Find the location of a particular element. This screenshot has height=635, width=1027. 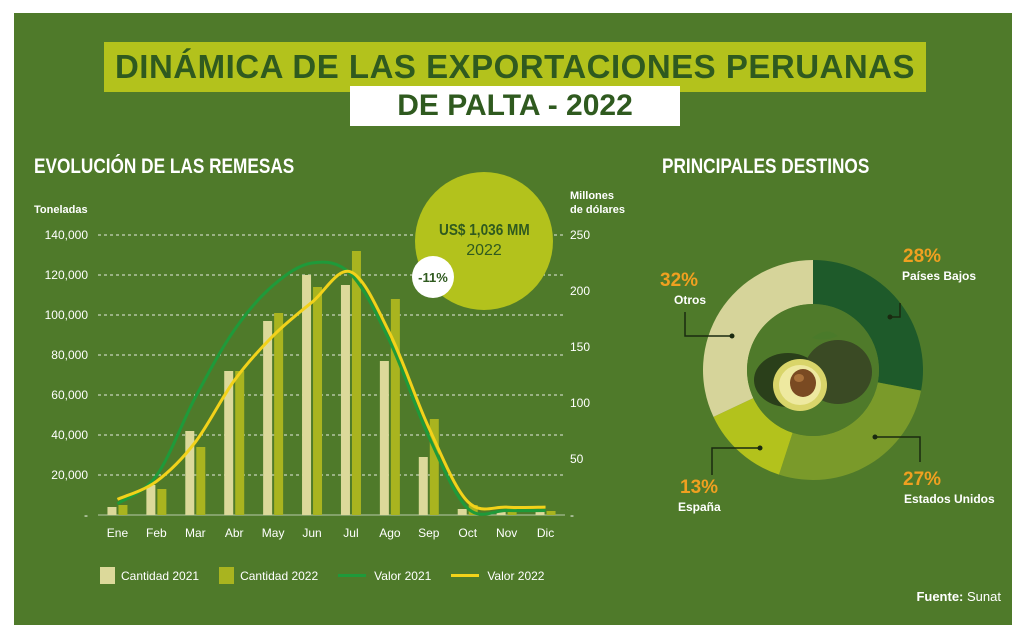

source-note: Fuente: Sunat is located at coordinates (958, 596).